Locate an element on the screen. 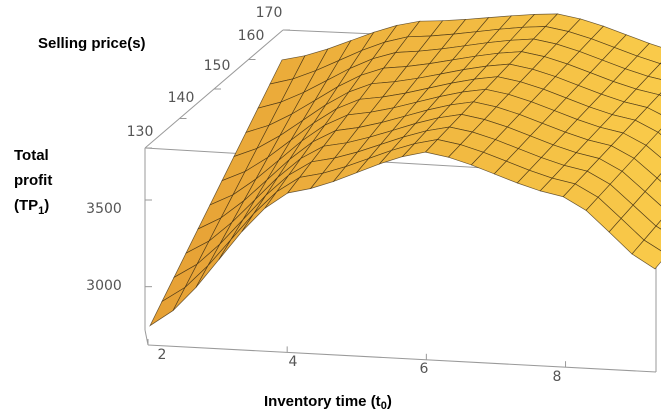 This screenshot has height=415, width=661. svg-text: Total is located at coordinates (31, 155).